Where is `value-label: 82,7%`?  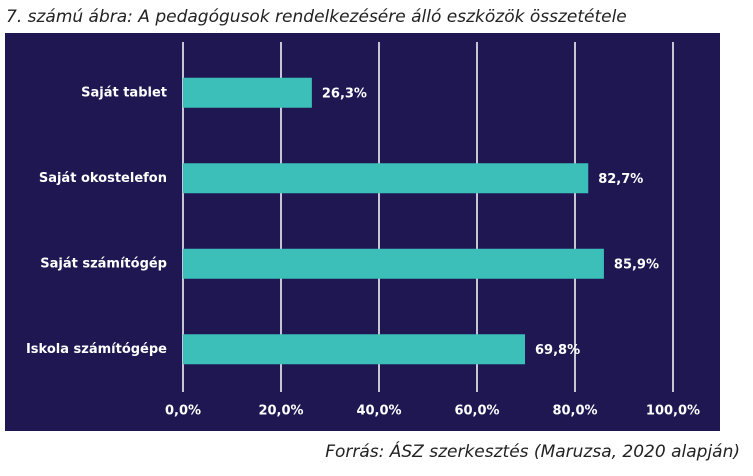 value-label: 82,7% is located at coordinates (620, 179).